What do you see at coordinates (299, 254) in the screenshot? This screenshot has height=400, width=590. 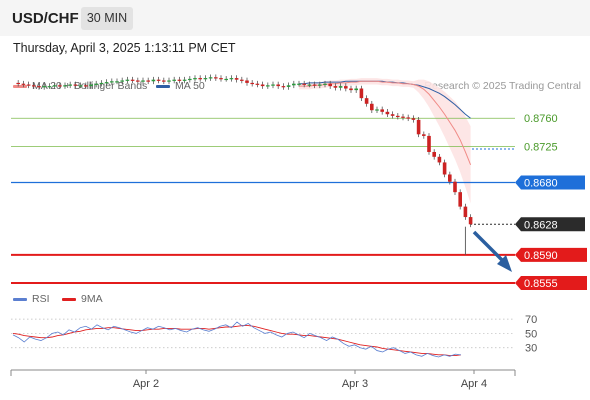 I see `level-support: 0.8590` at bounding box center [299, 254].